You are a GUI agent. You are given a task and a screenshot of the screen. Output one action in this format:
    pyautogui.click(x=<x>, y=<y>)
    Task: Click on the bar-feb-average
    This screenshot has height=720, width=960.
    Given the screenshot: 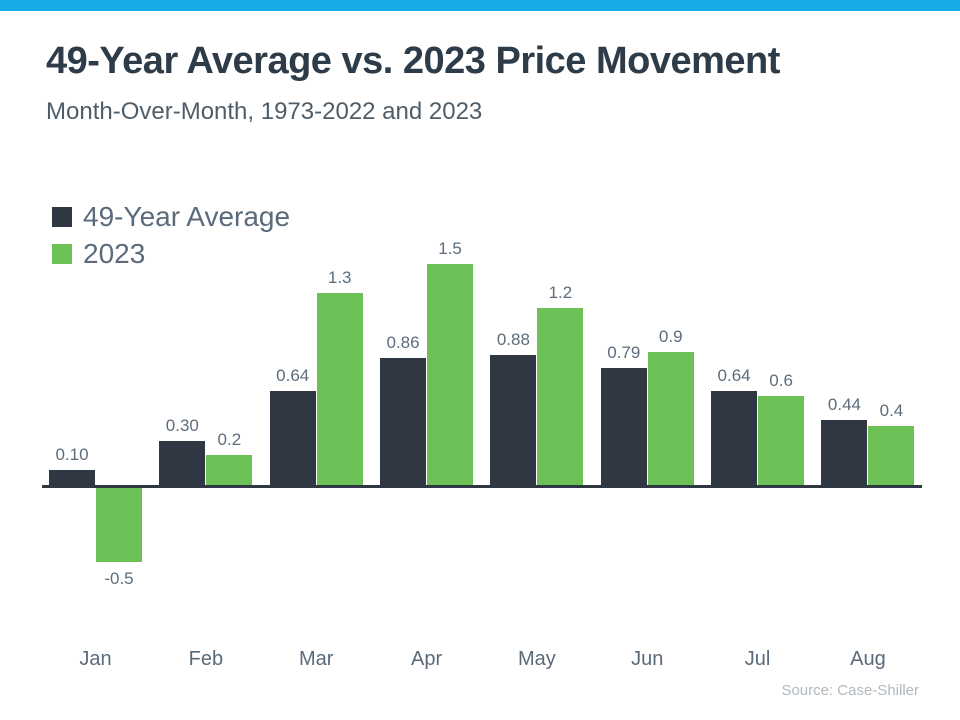 What is the action you would take?
    pyautogui.click(x=182, y=463)
    